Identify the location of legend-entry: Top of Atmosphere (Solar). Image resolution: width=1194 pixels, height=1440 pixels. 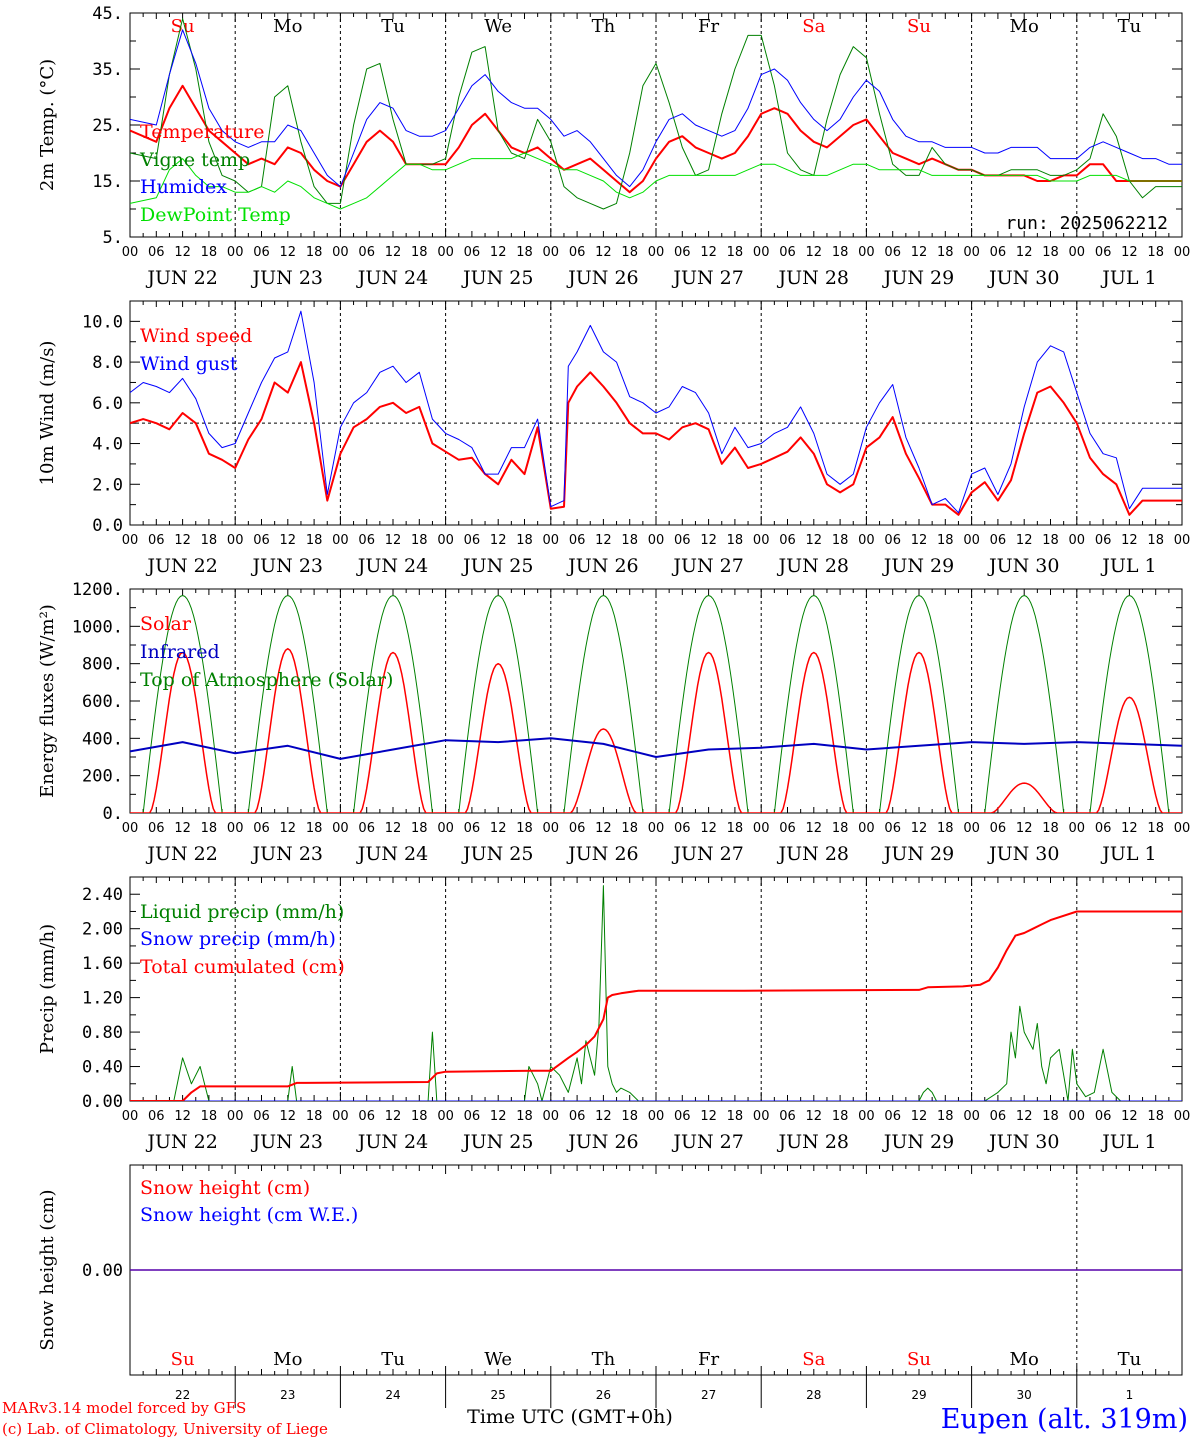
(266, 680).